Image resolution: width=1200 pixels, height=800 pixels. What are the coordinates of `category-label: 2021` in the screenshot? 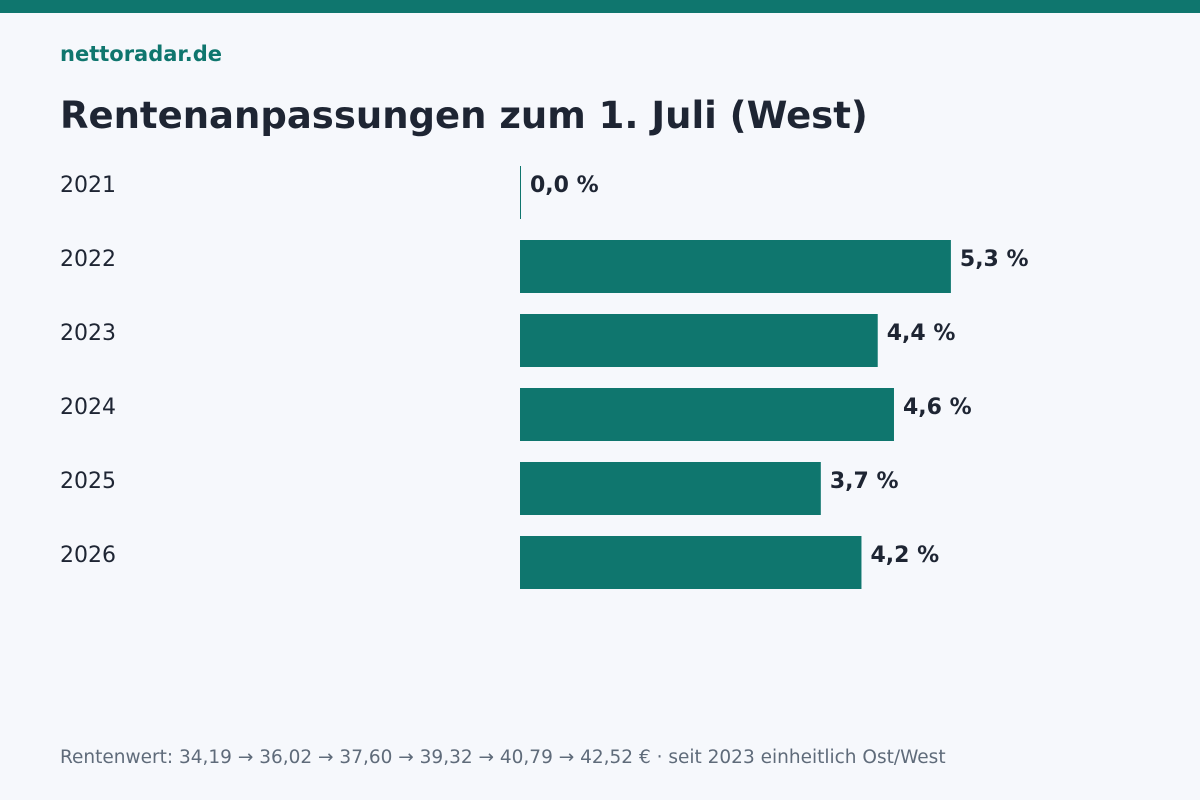 It's located at (88, 185).